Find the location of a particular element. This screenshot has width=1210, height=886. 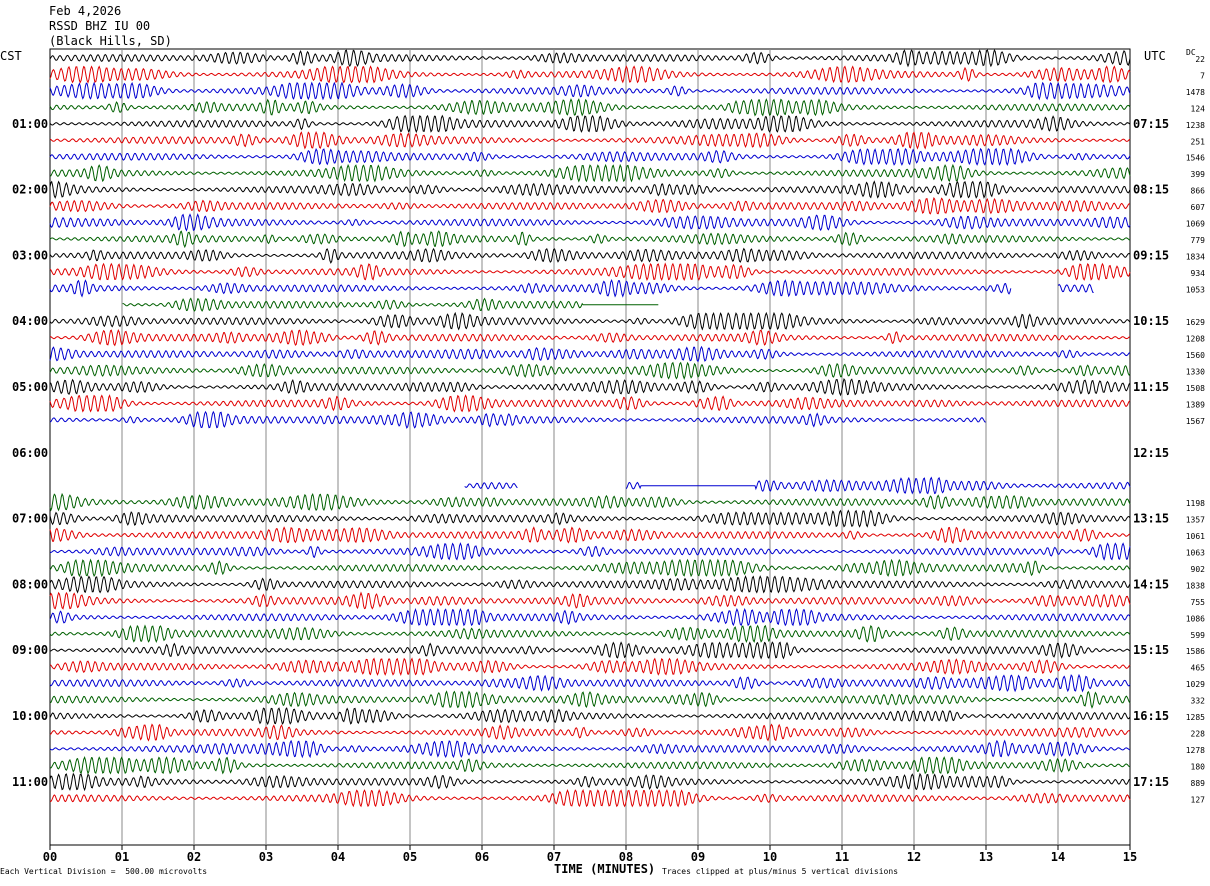

hour-label-cst: 01:00 is located at coordinates (30, 124).